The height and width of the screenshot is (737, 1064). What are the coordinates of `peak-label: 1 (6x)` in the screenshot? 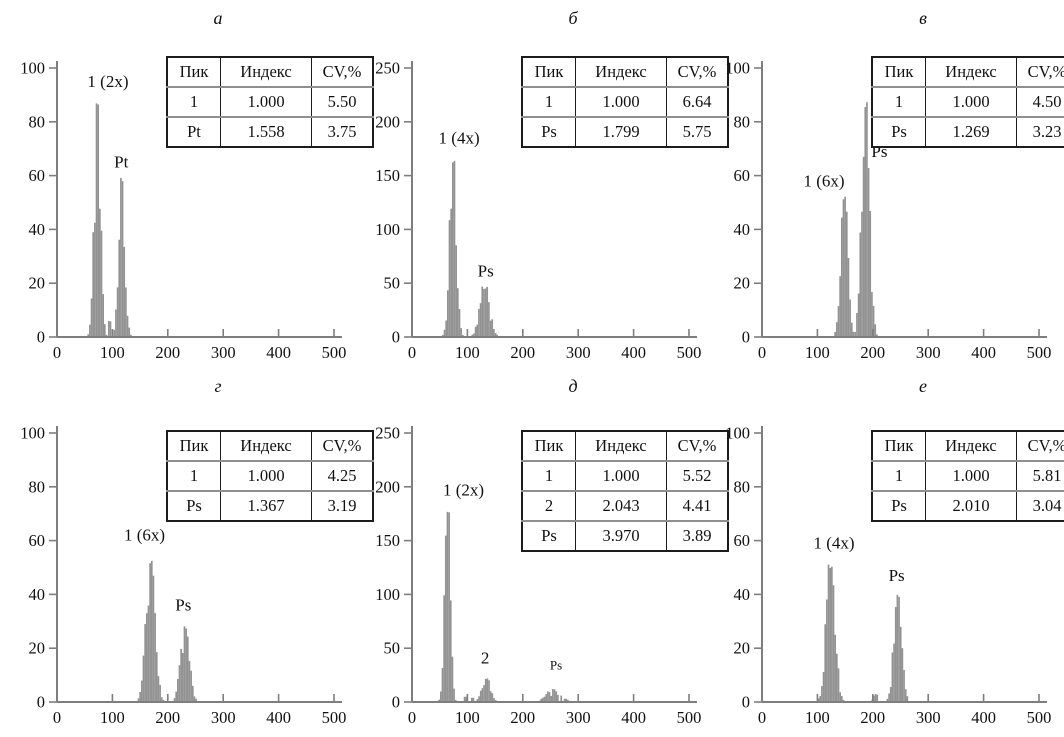 It's located at (144, 535).